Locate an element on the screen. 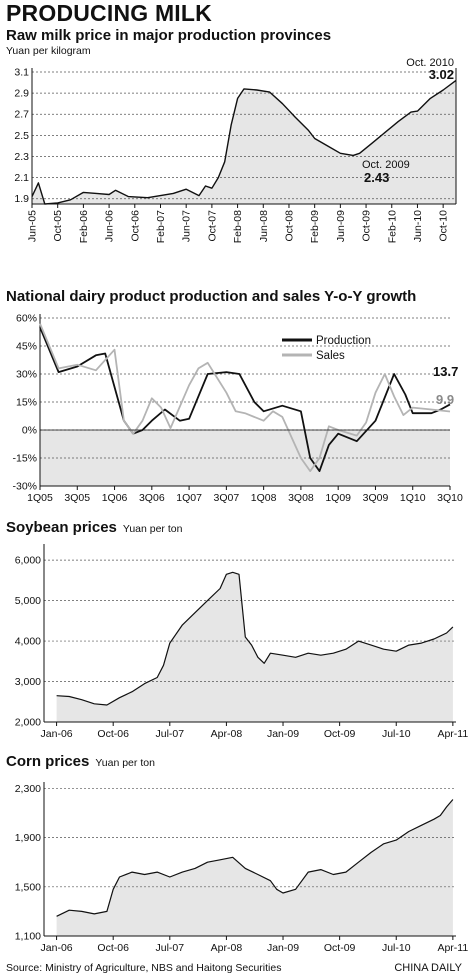 This screenshot has width=470, height=980. x-tick-label: 3Q06 is located at coordinates (152, 498).